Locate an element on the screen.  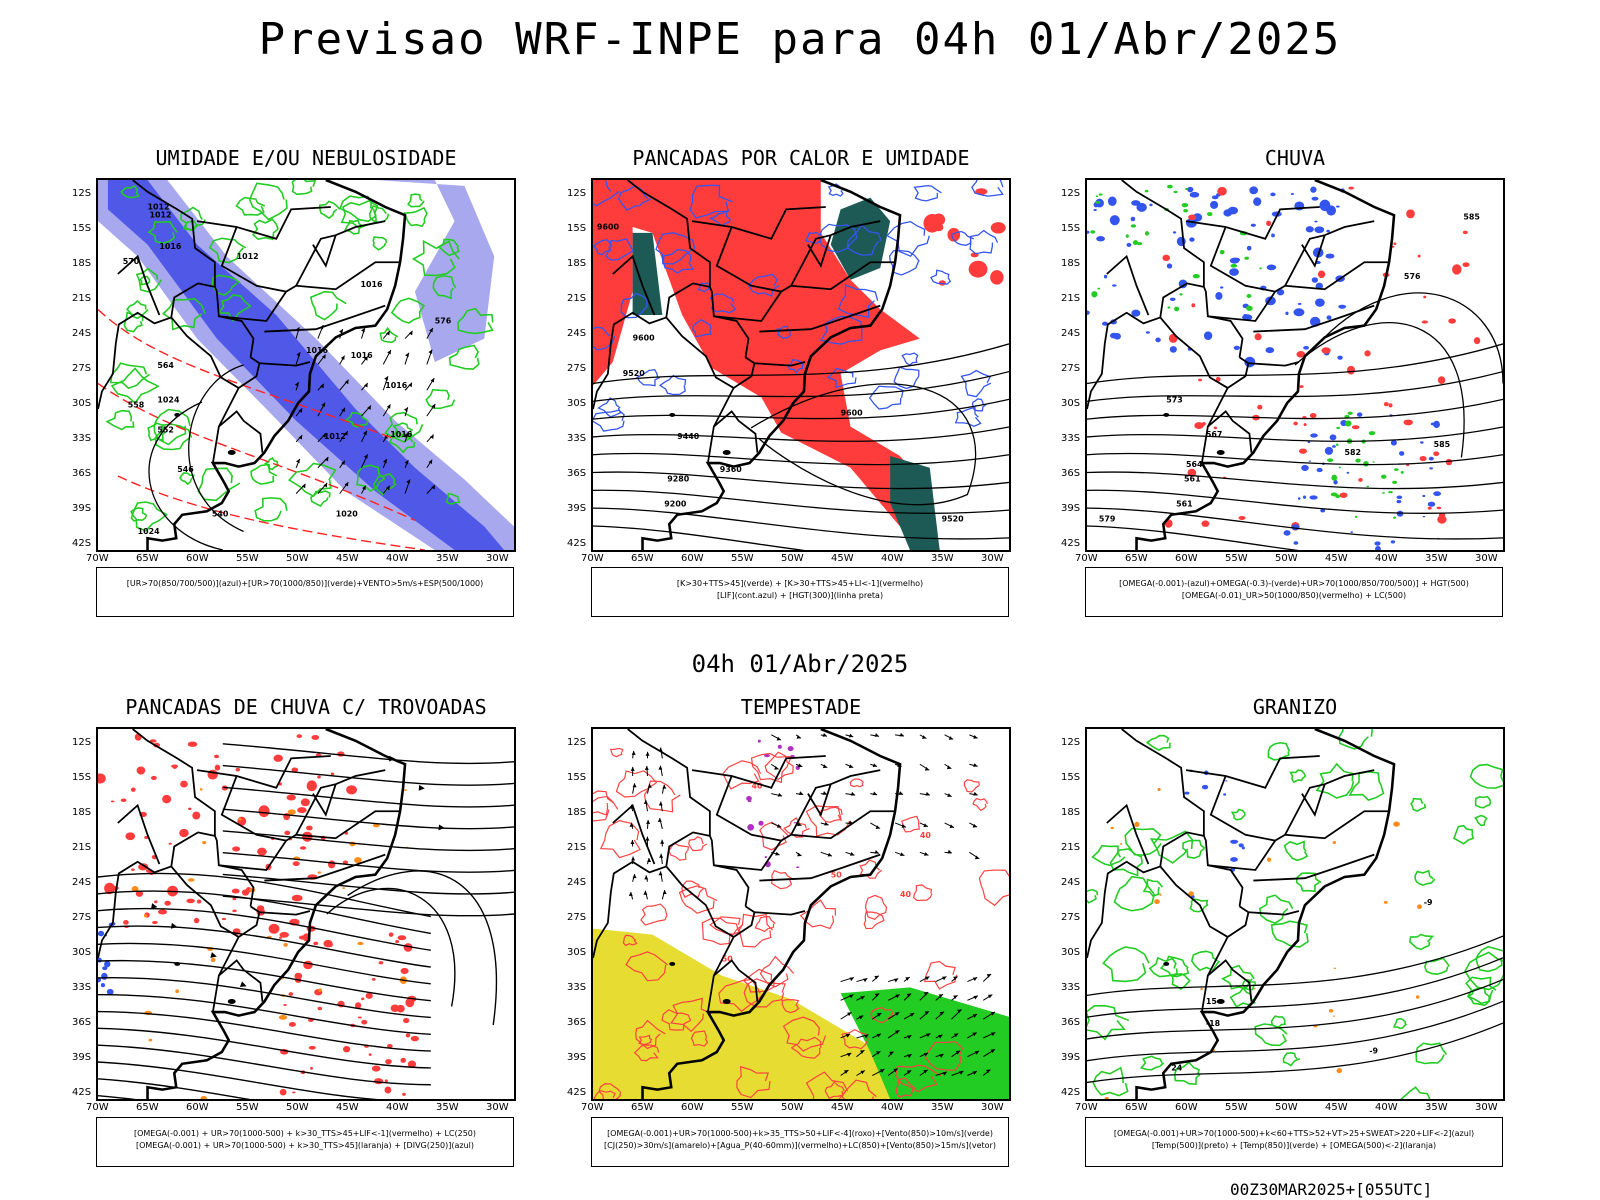
lat-tick-label: 18S is located at coordinates (82, 263).